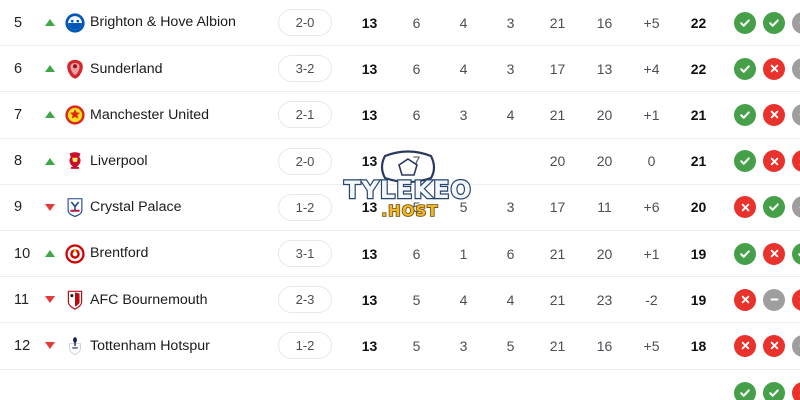  I want to click on arrow-up-icon, so click(50, 23).